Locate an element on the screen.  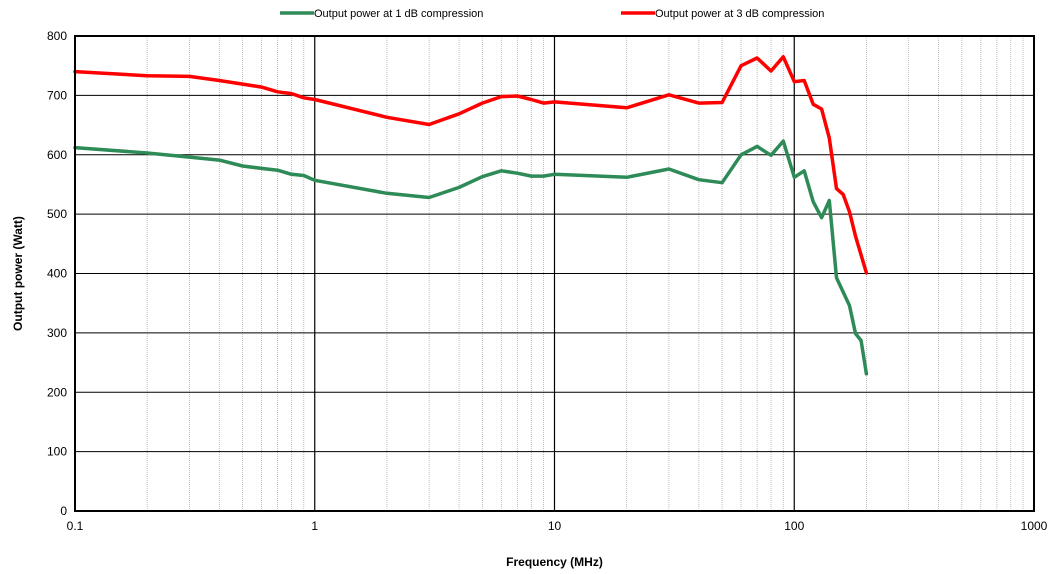
y-tick-label: 200 is located at coordinates (57, 392).